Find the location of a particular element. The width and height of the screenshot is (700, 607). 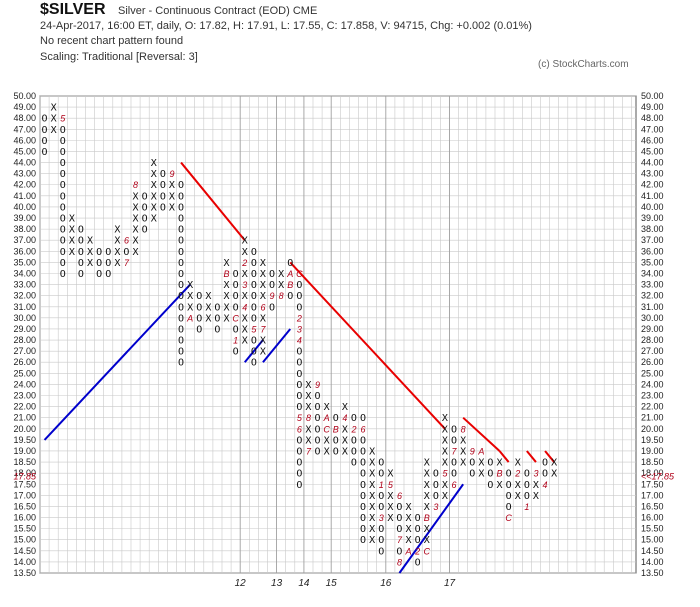

y-tick-label-right: 17.50 is located at coordinates (652, 484).